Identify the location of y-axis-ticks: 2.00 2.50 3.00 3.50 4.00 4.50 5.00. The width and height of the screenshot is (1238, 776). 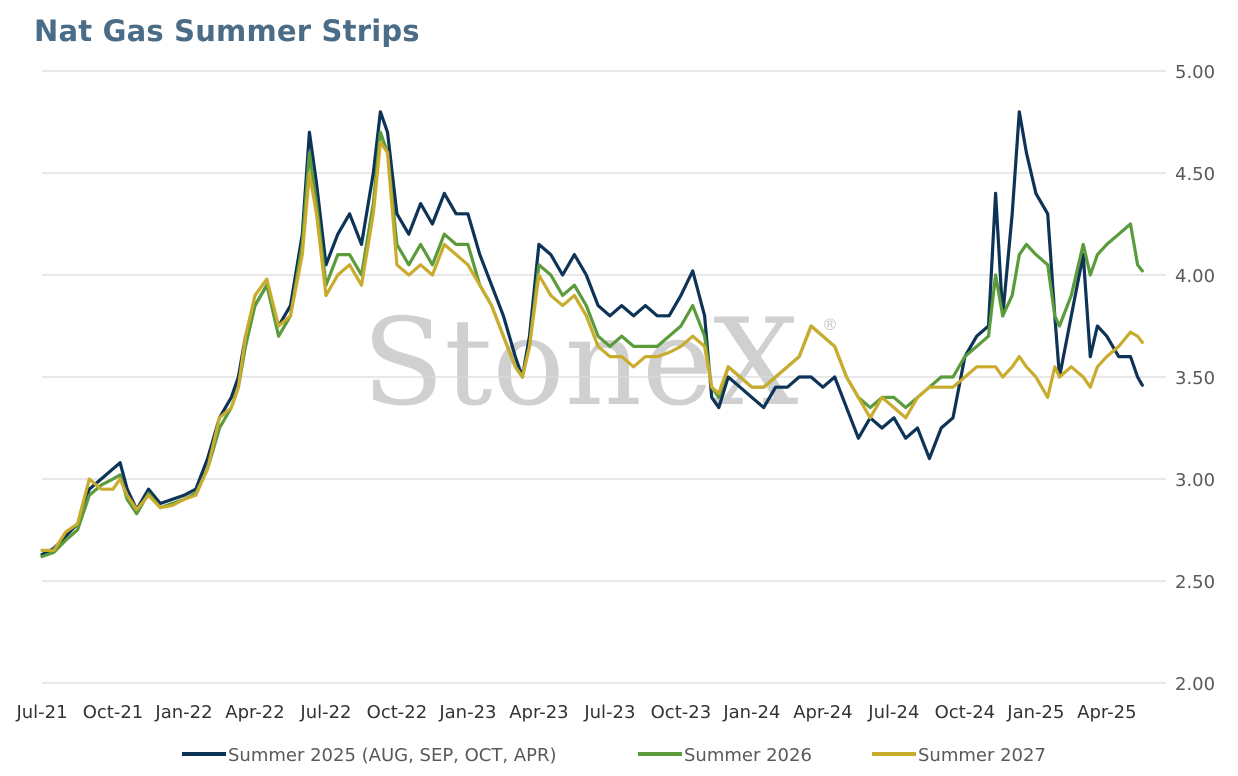
(1195, 378).